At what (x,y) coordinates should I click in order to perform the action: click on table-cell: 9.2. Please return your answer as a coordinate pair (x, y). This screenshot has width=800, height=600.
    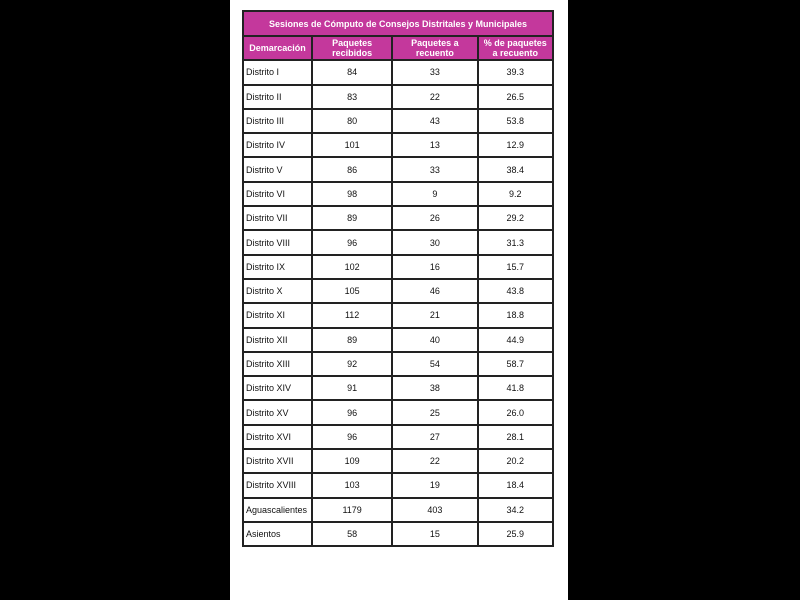
    Looking at the image, I should click on (515, 194).